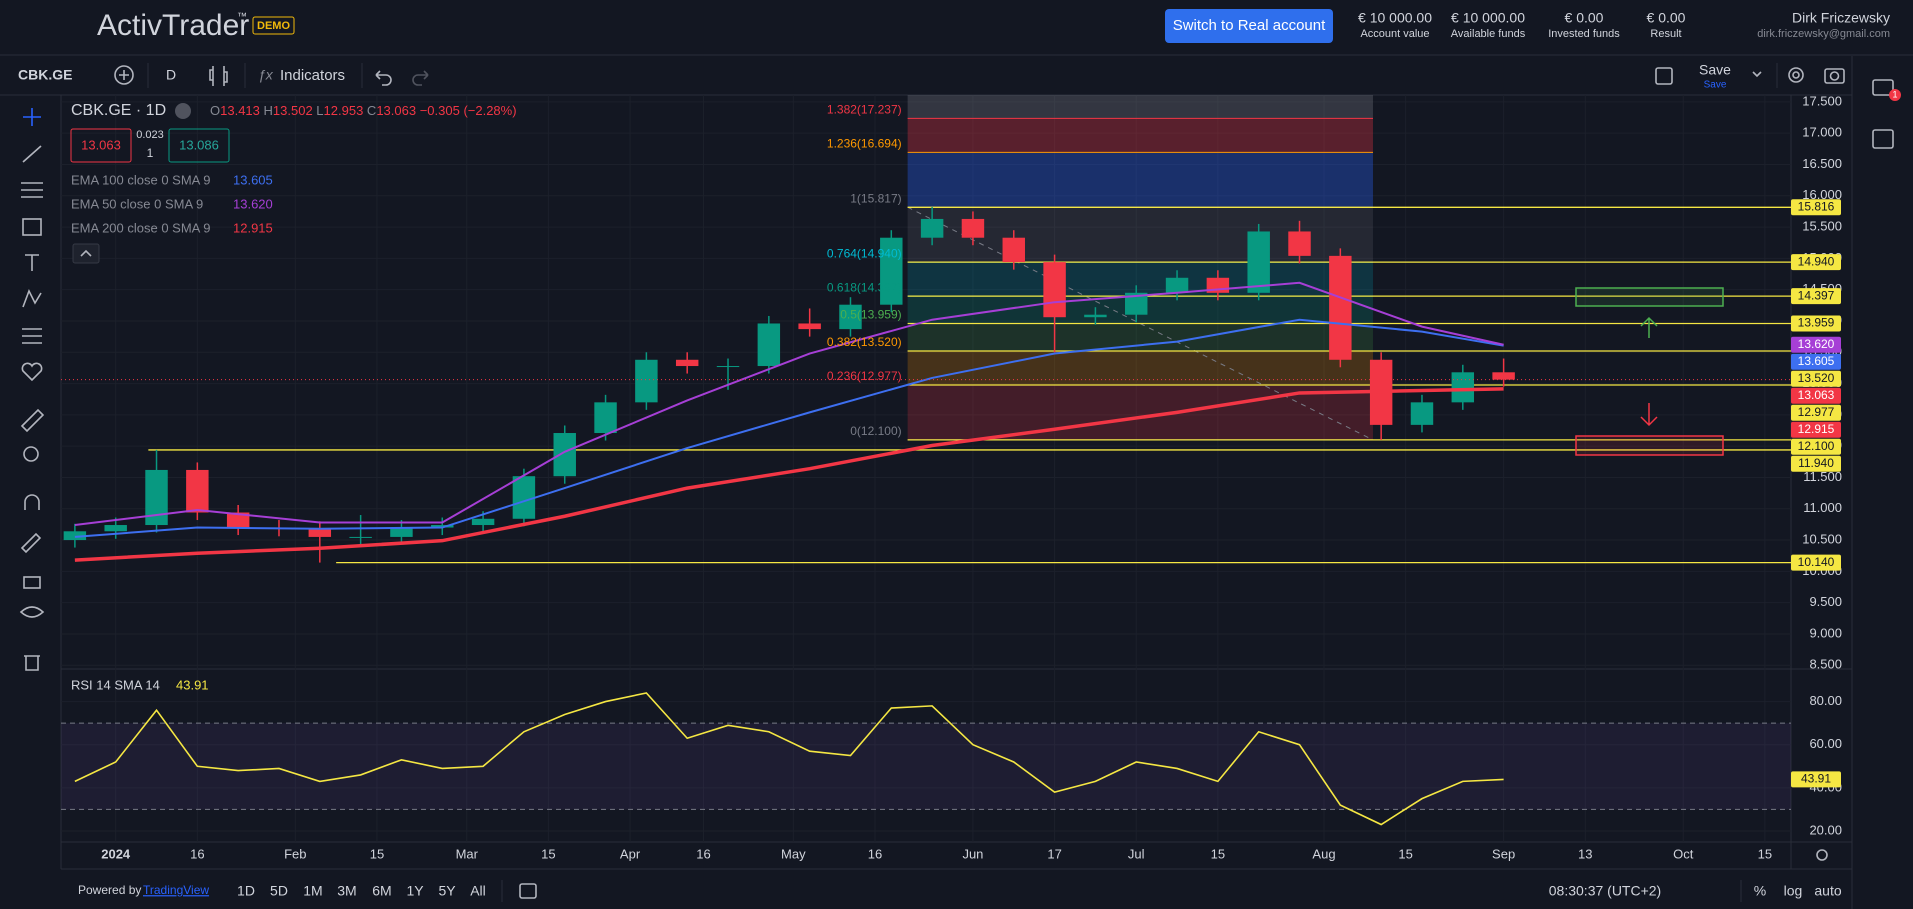 This screenshot has height=909, width=1913. I want to click on delete-tool, so click(32, 663).